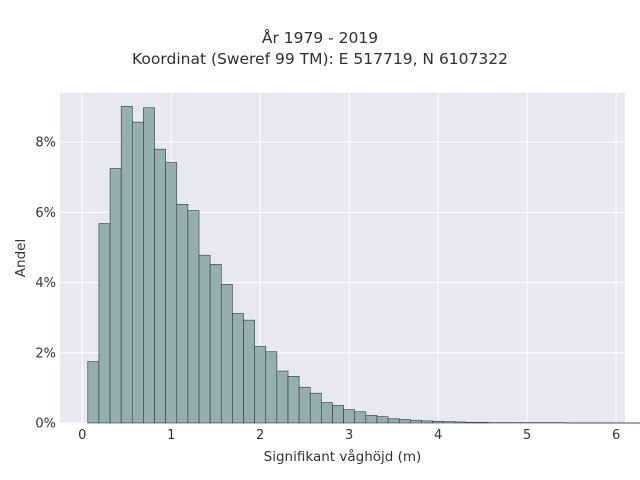 Image resolution: width=640 pixels, height=480 pixels. I want to click on x-axis-label: Signifikant våghöjd (m), so click(343, 456).